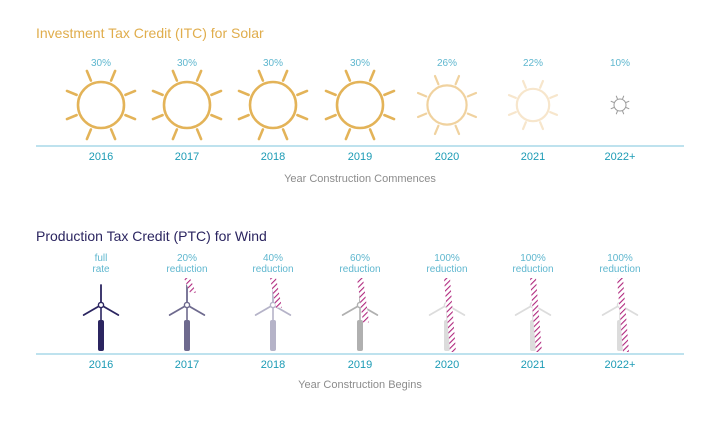  What do you see at coordinates (360, 385) in the screenshot?
I see `wind-x-axis-label: Year Construction Begins` at bounding box center [360, 385].